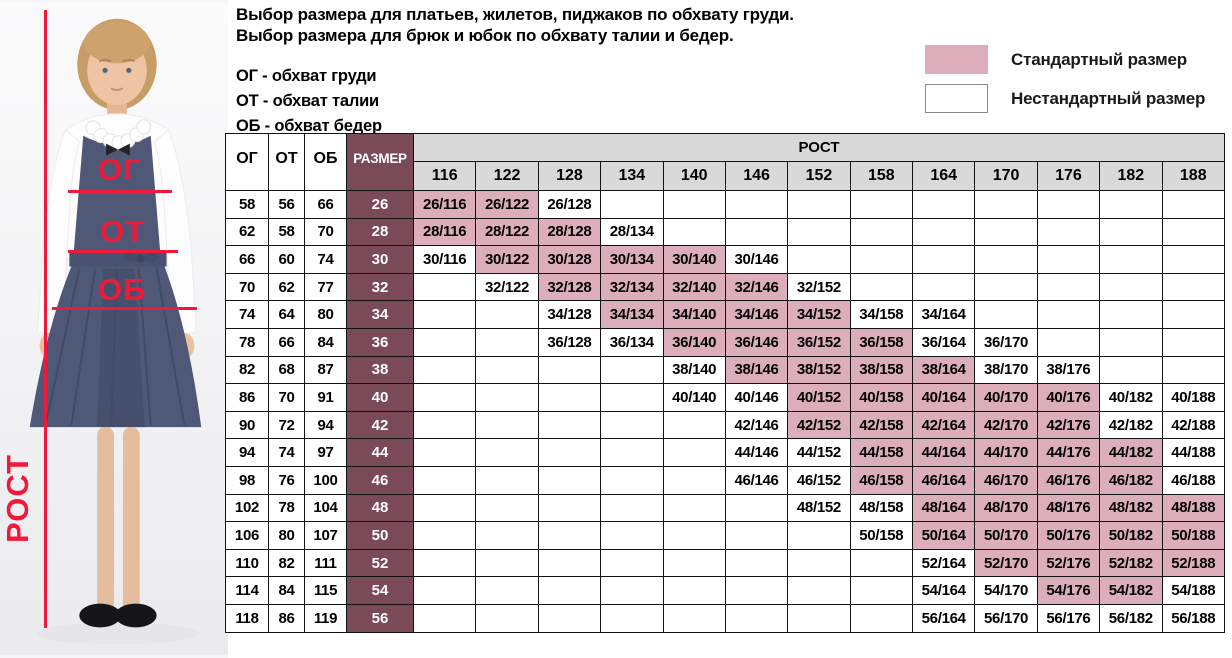 Image resolution: width=1232 pixels, height=658 pixels. What do you see at coordinates (881, 176) in the screenshot?
I see `height-col-header: 158` at bounding box center [881, 176].